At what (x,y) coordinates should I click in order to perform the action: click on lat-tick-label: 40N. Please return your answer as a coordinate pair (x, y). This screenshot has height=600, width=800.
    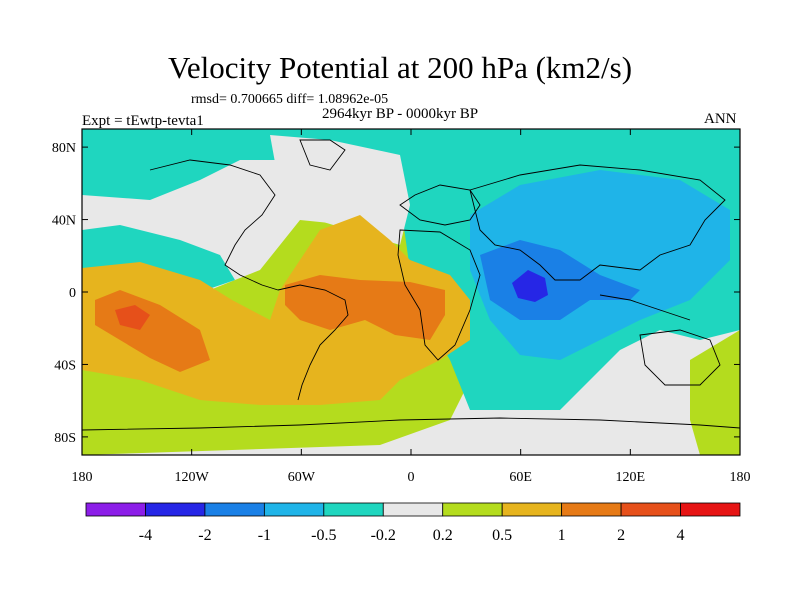
    Looking at the image, I should click on (64, 221).